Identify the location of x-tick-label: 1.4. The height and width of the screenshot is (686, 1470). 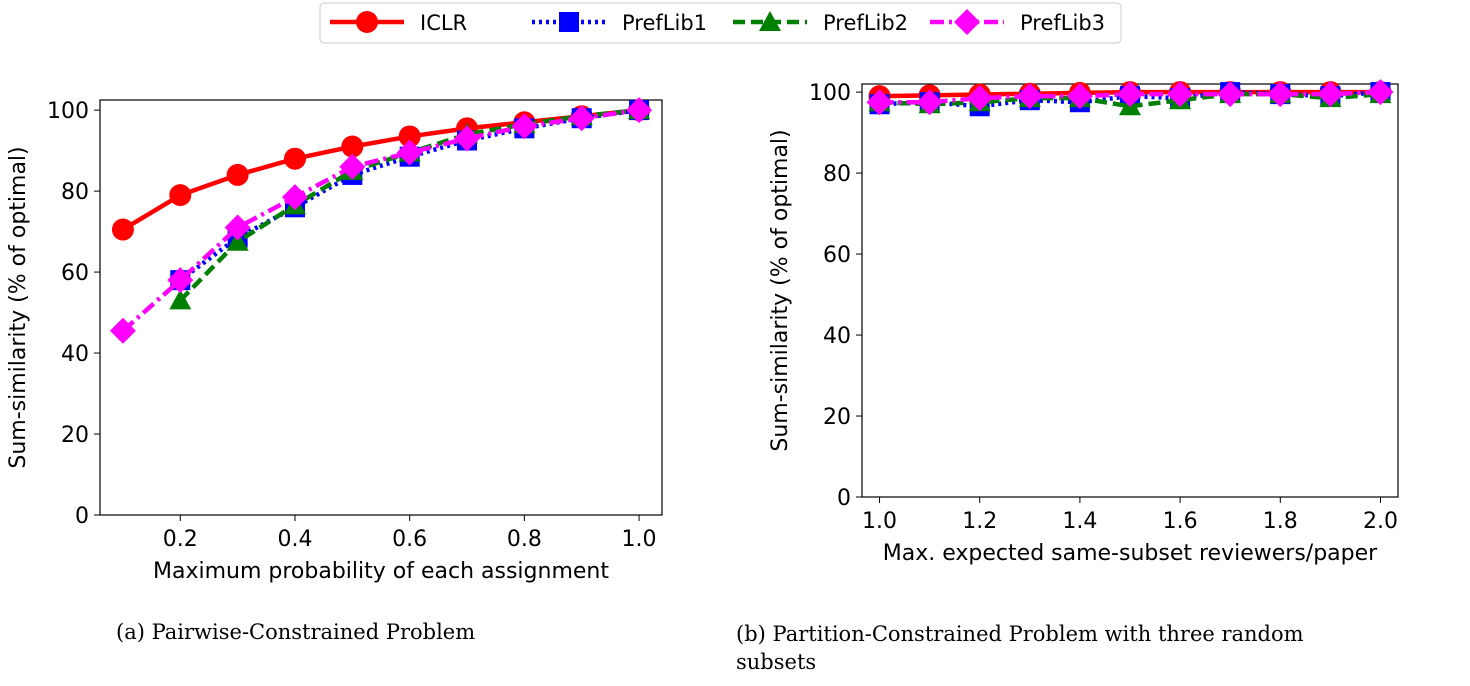
(1079, 521).